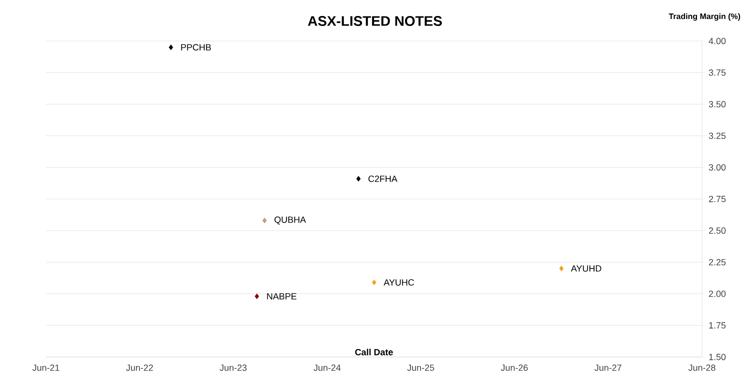 This screenshot has height=391, width=750. I want to click on y-tick-label: 3.75, so click(717, 72).